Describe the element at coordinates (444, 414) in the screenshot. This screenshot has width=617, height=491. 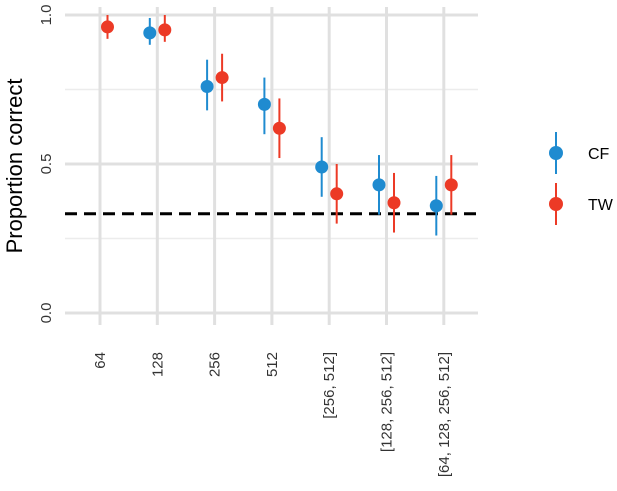
I see `x-tick-label: [64, 128, 256, 512]` at that location.